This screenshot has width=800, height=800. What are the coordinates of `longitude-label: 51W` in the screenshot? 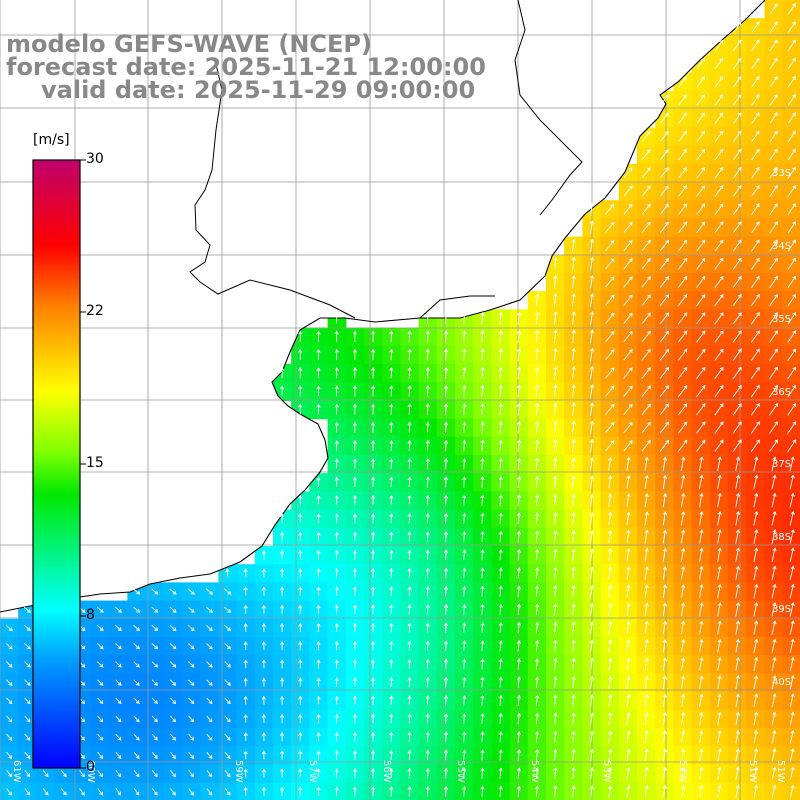 It's located at (780, 771).